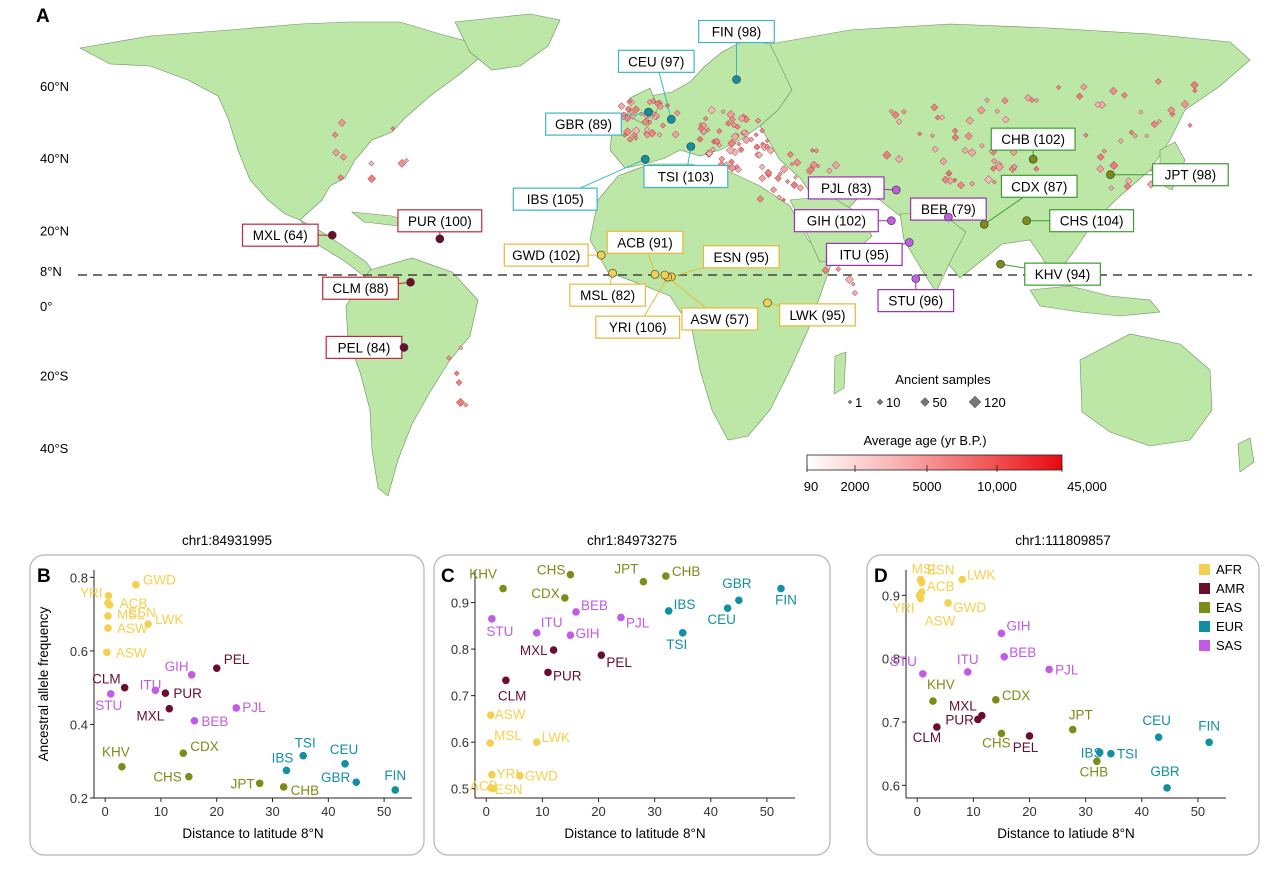 This screenshot has height=874, width=1281. Describe the element at coordinates (1095, 301) in the screenshot. I see `land-southeast-asia-islands` at that location.